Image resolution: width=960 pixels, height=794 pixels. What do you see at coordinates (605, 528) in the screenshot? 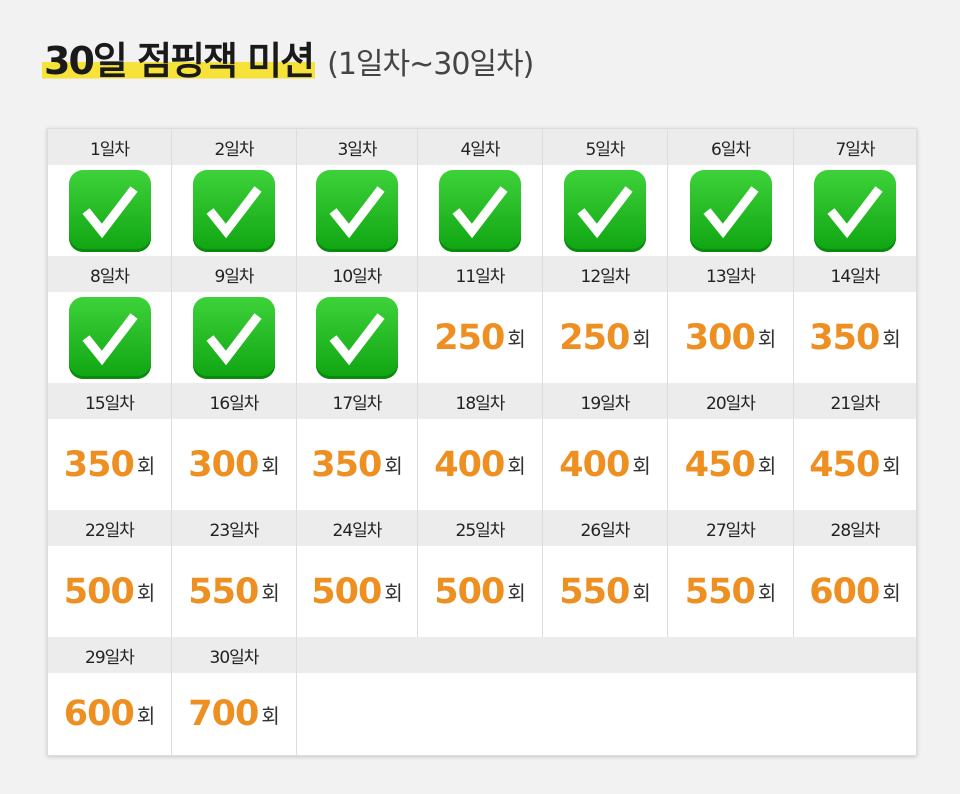
I see `day-label: 26일차` at bounding box center [605, 528].